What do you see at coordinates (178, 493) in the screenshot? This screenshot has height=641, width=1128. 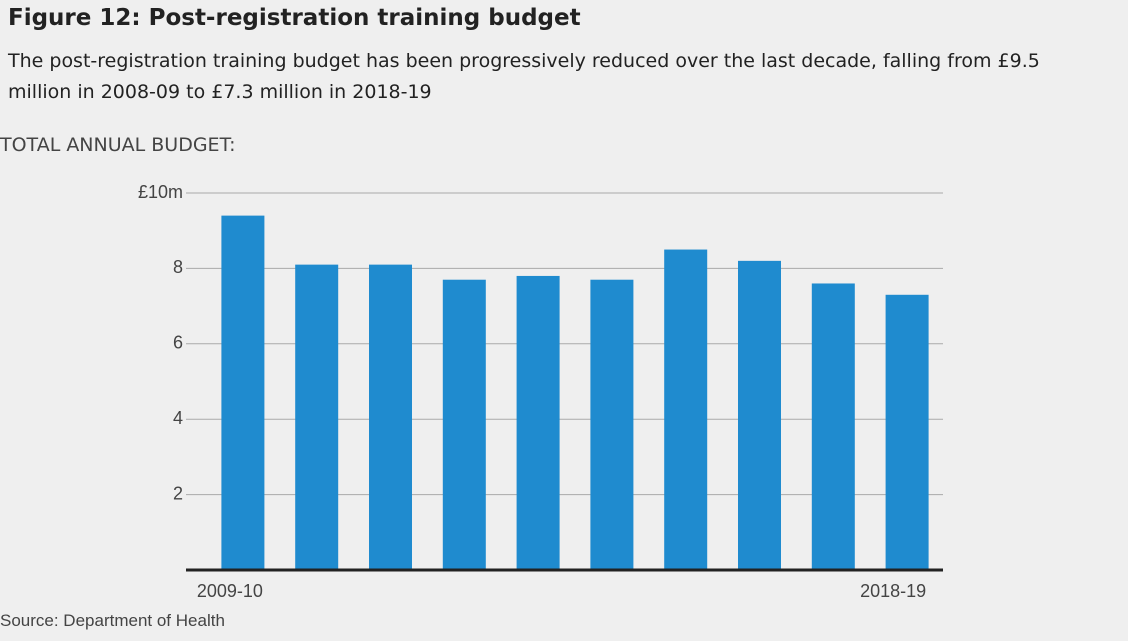 I see `y-tick-label: 2` at bounding box center [178, 493].